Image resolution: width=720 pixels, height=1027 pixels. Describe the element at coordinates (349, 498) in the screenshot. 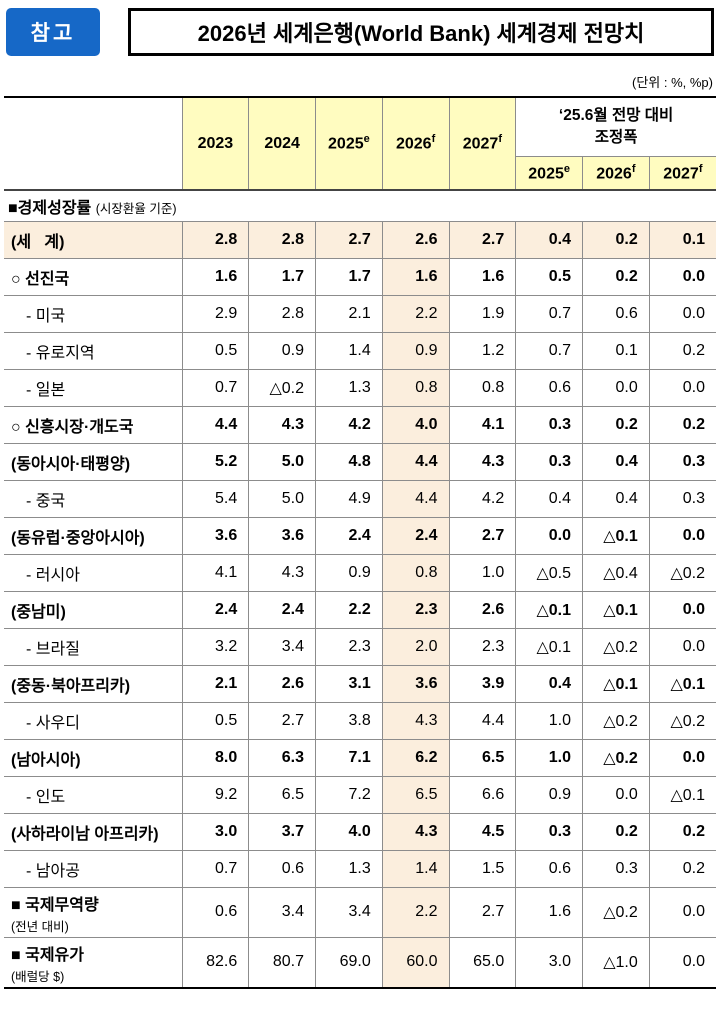

I see `value-cell: 4.9` at that location.